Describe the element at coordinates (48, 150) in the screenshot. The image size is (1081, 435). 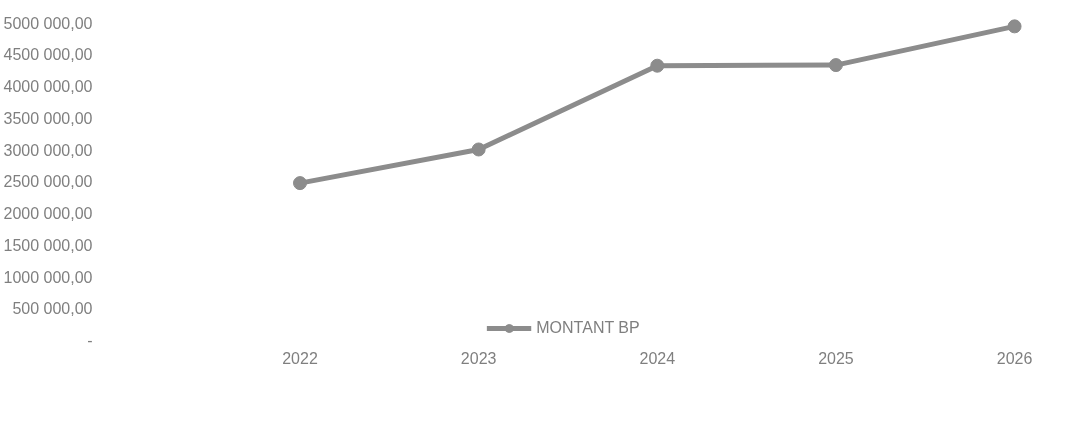
I see `y-tick-label: 3000 000,00` at that location.